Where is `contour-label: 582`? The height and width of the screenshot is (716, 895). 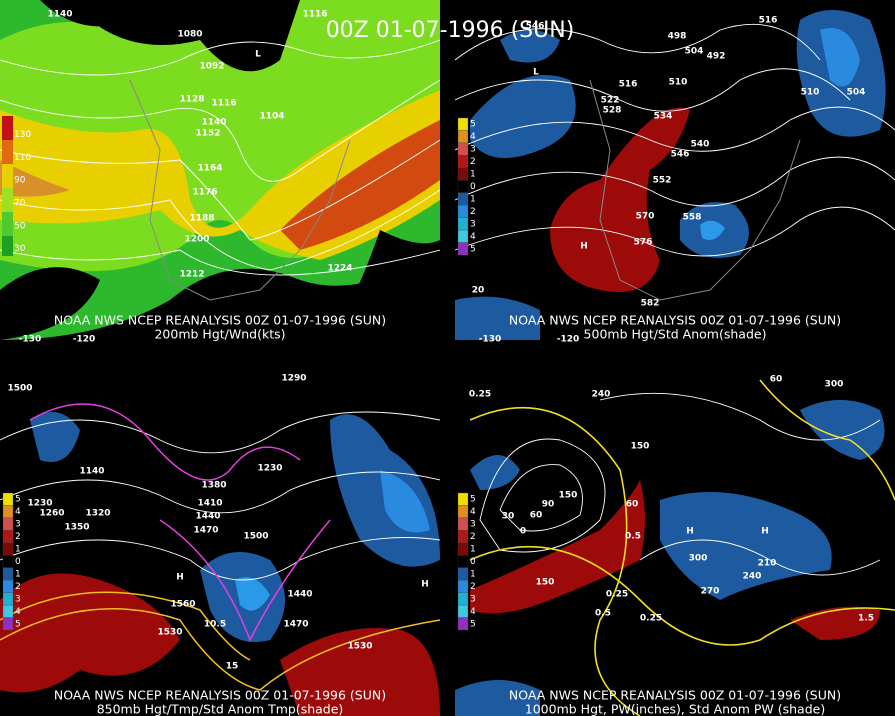
contour-label: 582 is located at coordinates (650, 304).